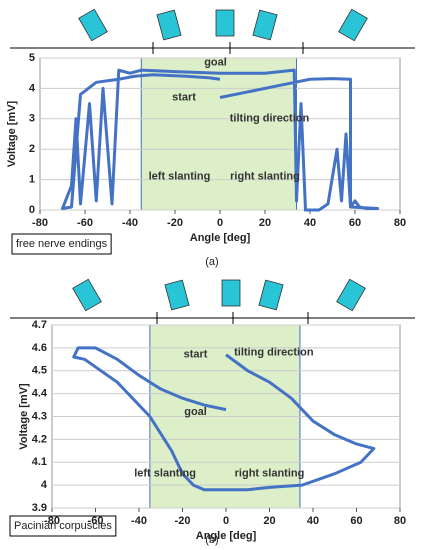 The width and height of the screenshot is (425, 550). Describe the element at coordinates (32, 149) in the screenshot. I see `y-tick-label: 2` at that location.